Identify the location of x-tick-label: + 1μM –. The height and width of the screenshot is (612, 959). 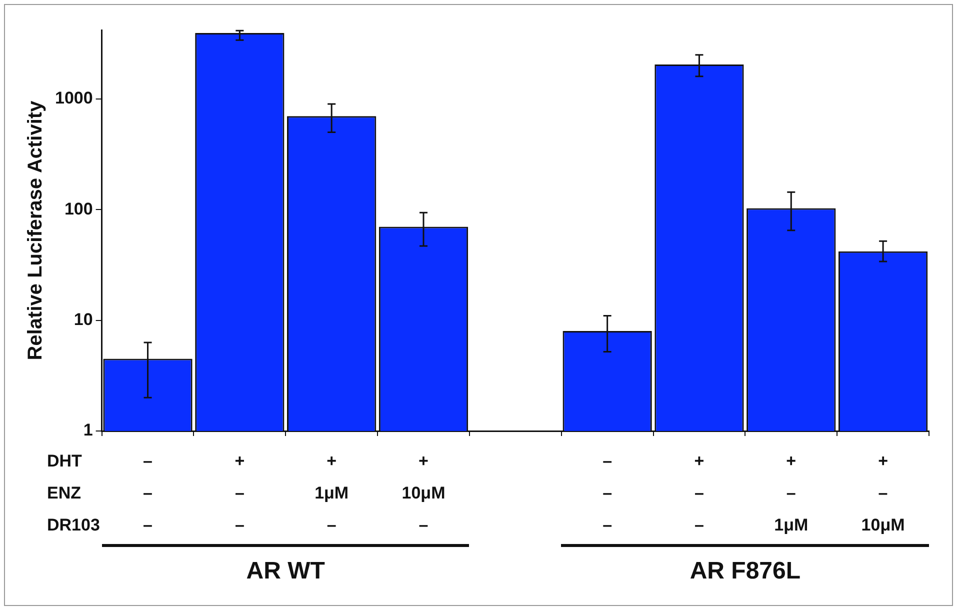
(331, 493).